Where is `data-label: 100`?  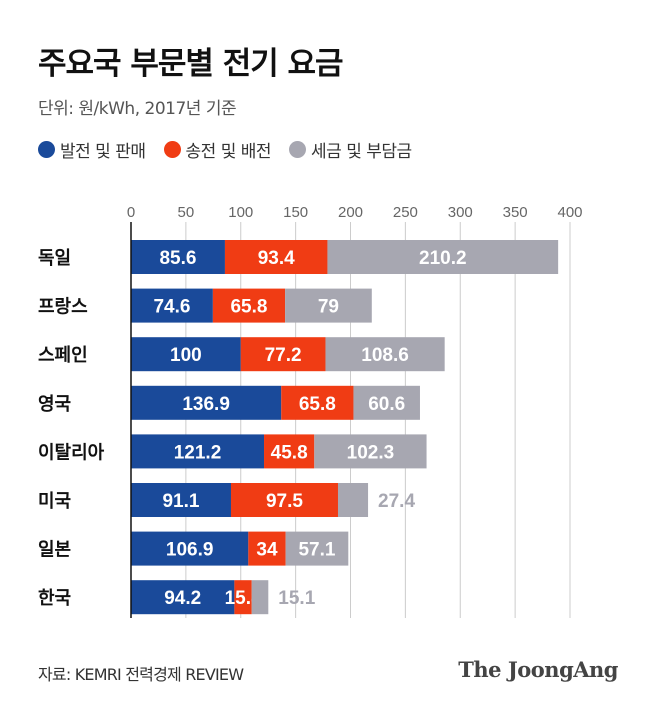 data-label: 100 is located at coordinates (186, 355).